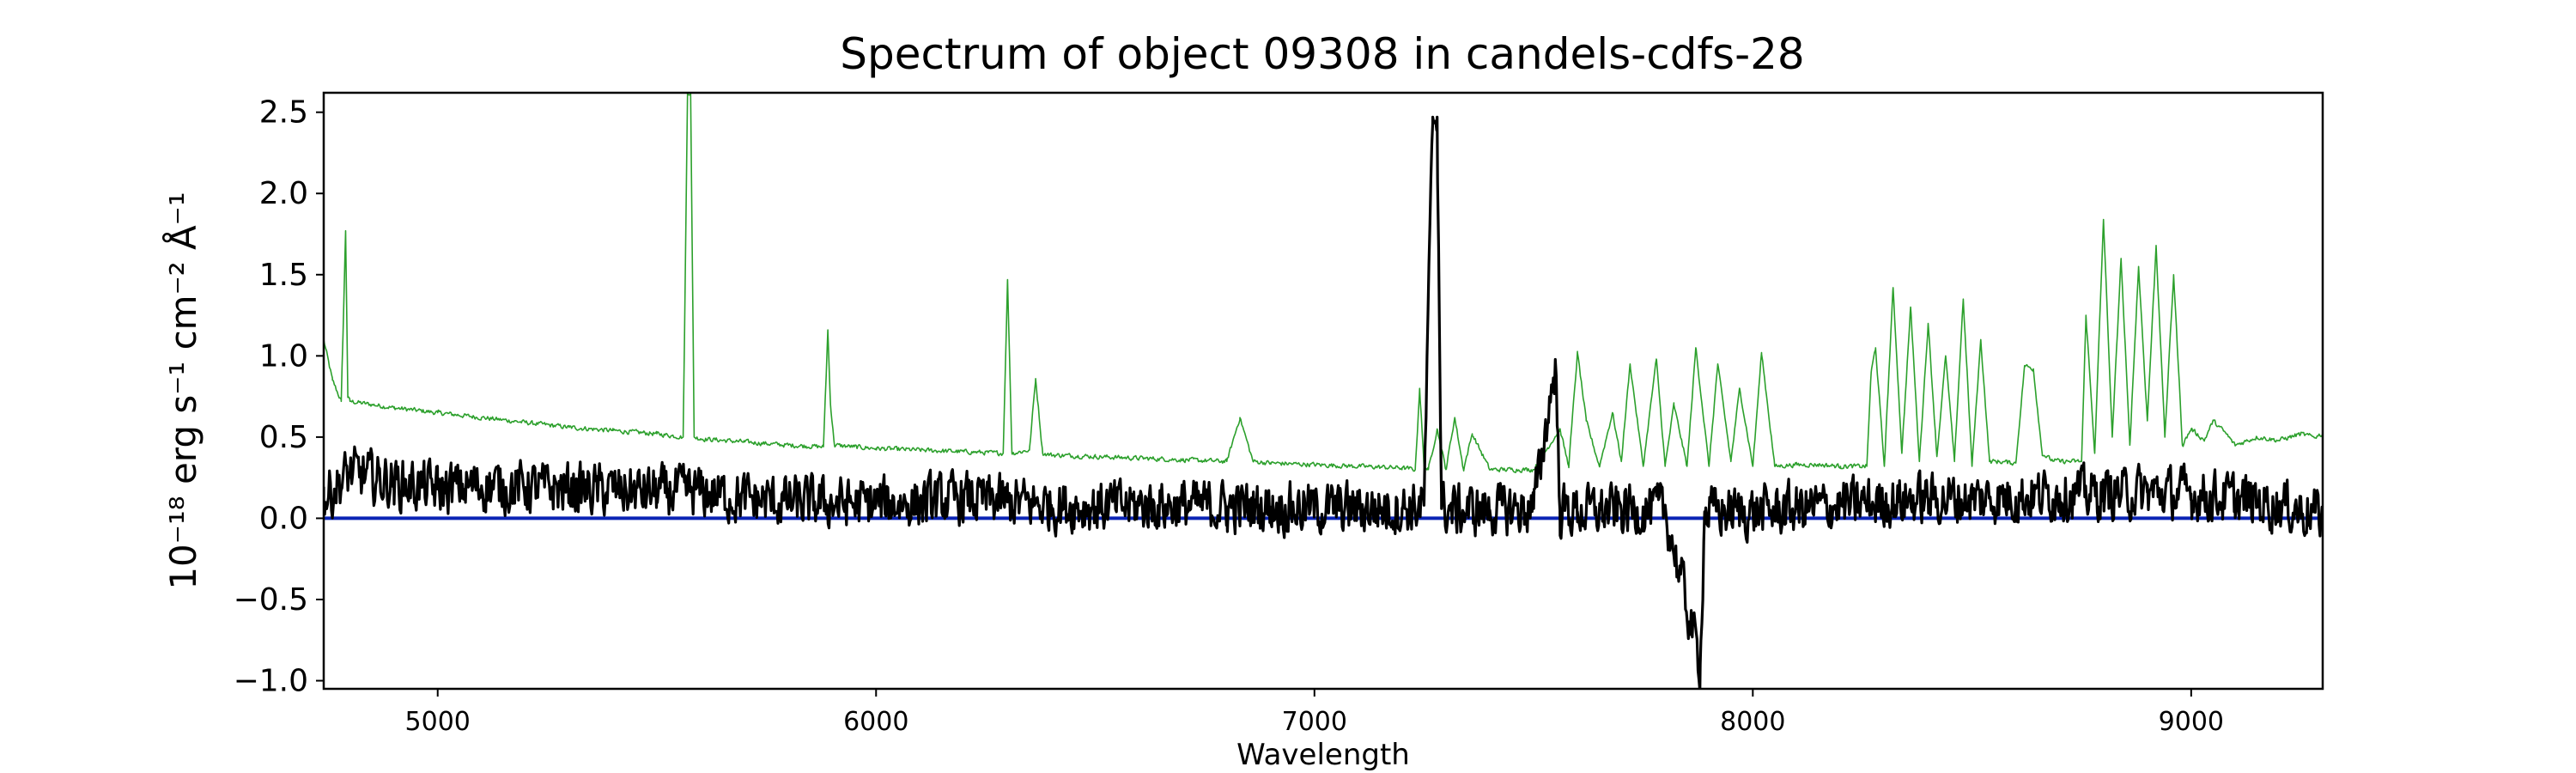 The width and height of the screenshot is (2576, 773). Describe the element at coordinates (438, 722) in the screenshot. I see `x-tick-label: 5000` at that location.